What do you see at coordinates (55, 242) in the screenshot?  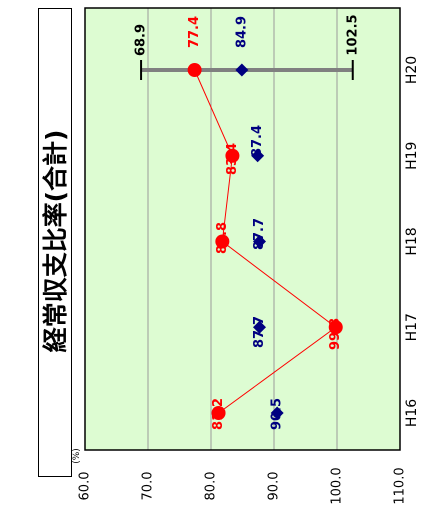 I see `chart-title-box` at bounding box center [55, 242].